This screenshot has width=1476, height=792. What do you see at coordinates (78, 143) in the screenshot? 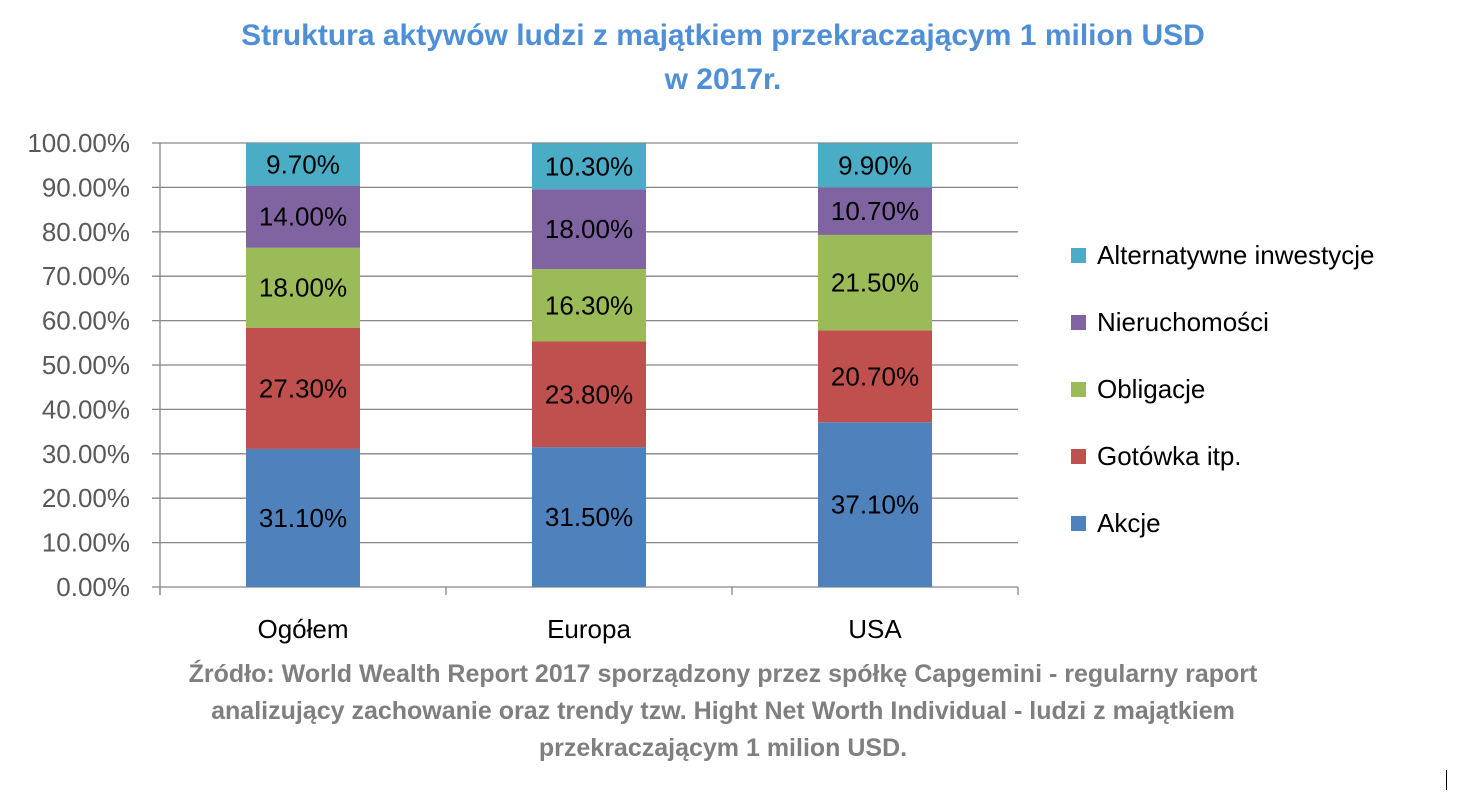
I see `y-tick-label: 100.00%` at bounding box center [78, 143].